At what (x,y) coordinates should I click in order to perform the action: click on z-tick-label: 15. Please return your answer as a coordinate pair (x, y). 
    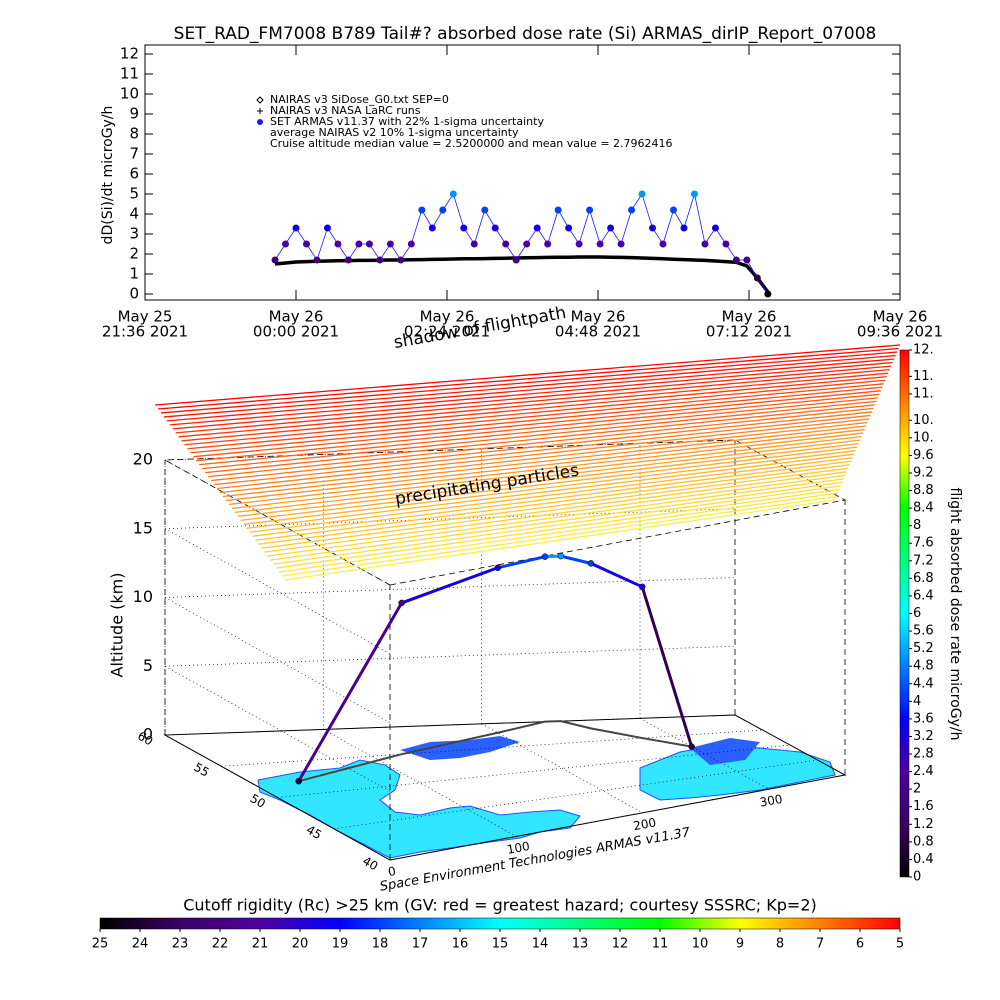
    Looking at the image, I should click on (143, 527).